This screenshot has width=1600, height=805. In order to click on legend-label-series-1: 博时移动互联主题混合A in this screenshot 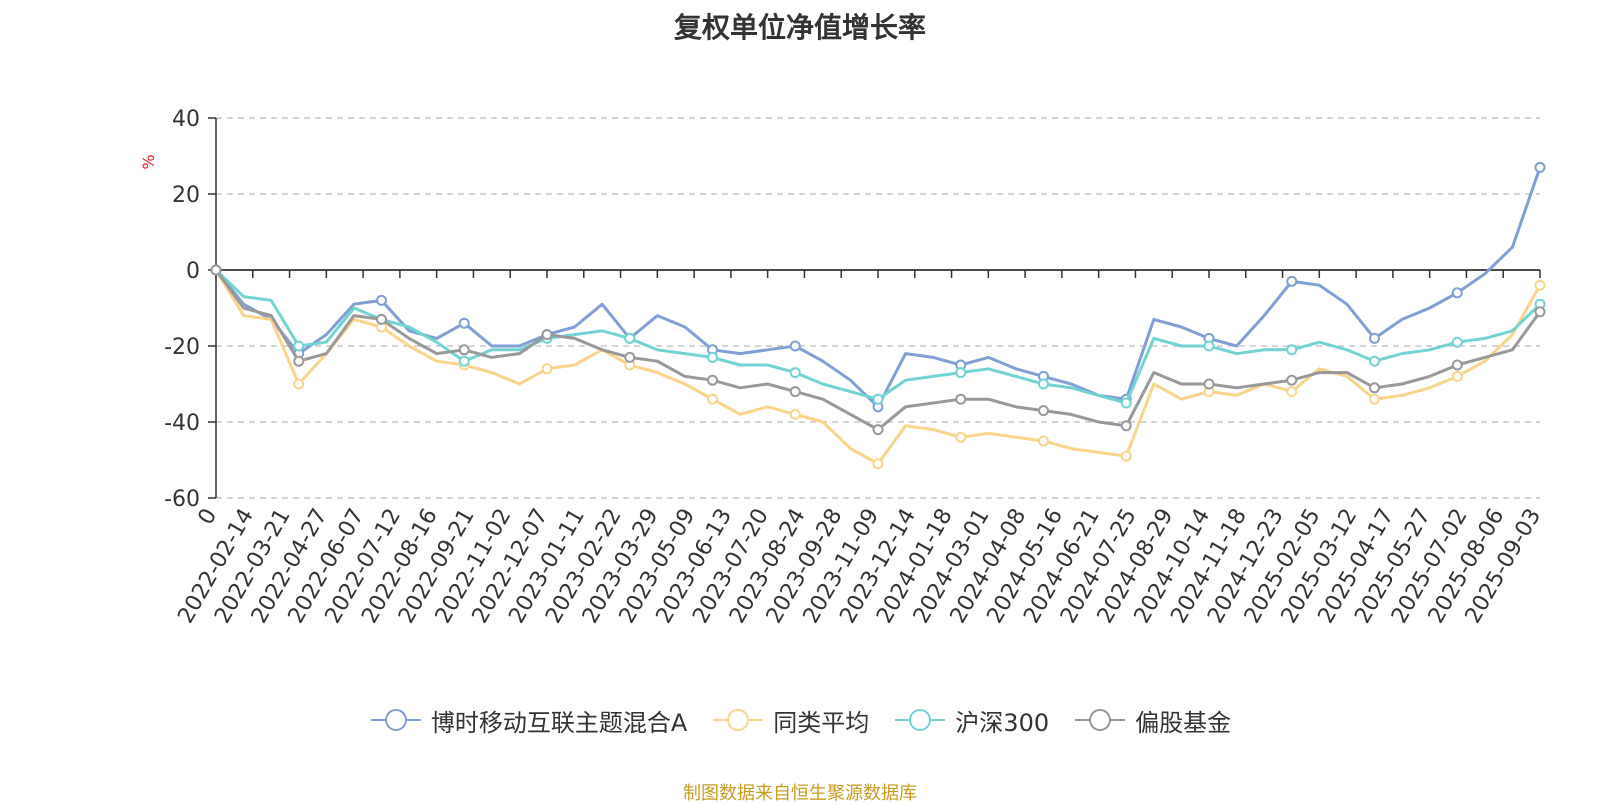, I will do `click(559, 722)`.